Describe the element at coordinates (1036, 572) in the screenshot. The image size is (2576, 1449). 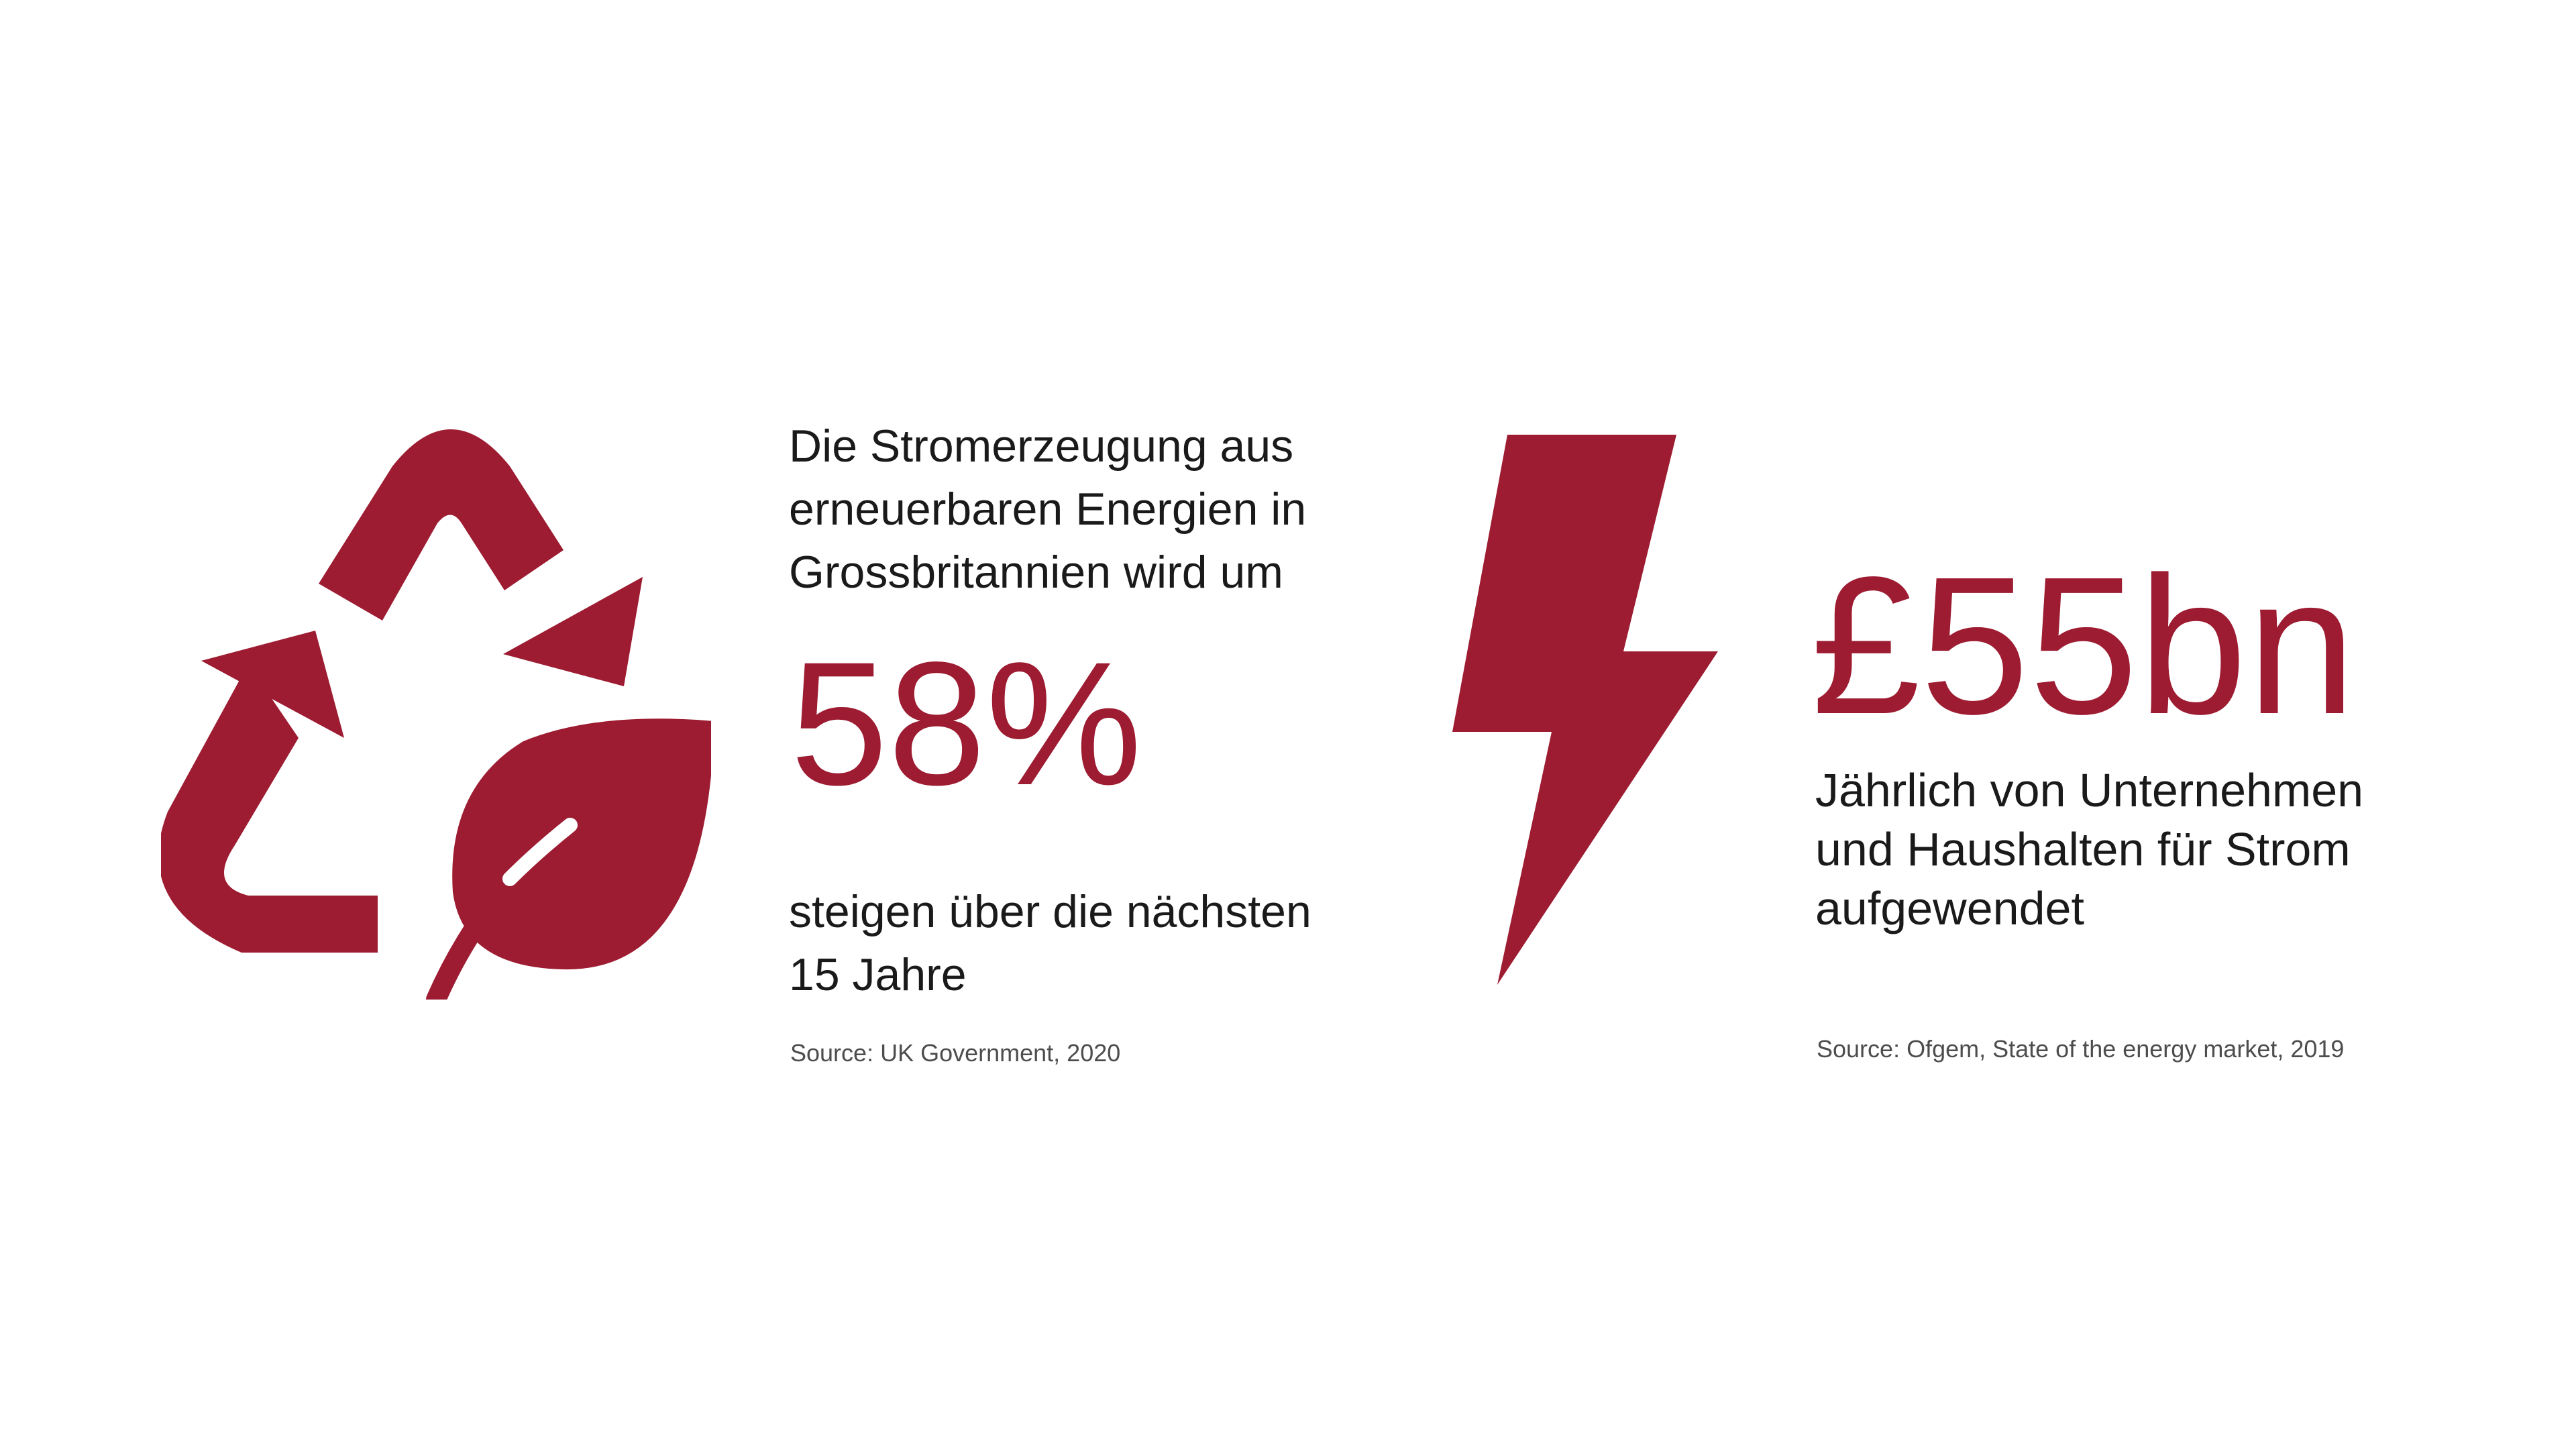
I see `left-intro-line: Grossbritannien wird um` at that location.